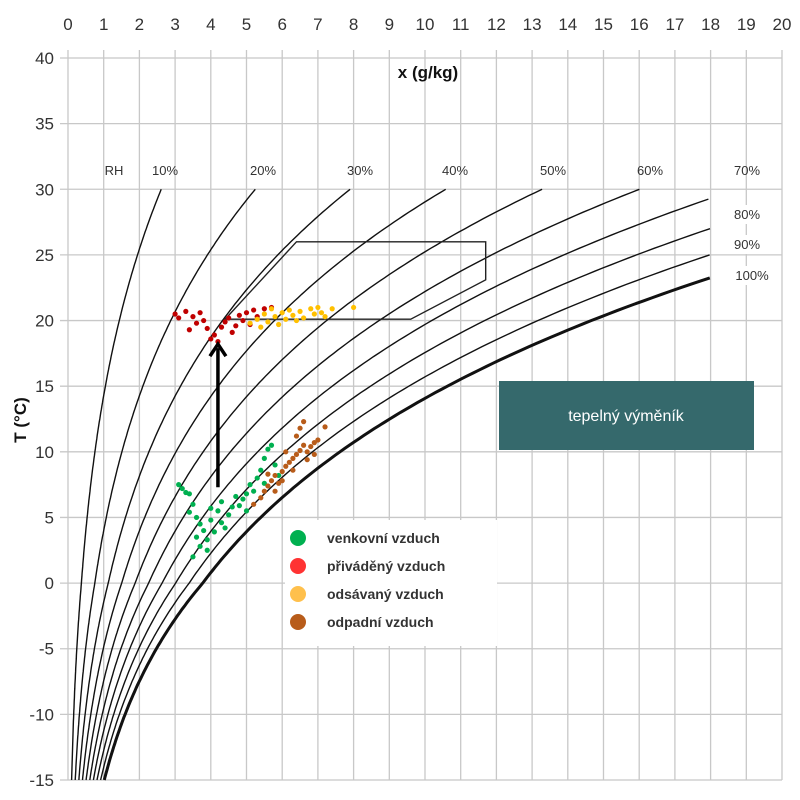 The width and height of the screenshot is (800, 800). Describe the element at coordinates (626, 415) in the screenshot. I see `annotation-box: tepelný výměník` at that location.